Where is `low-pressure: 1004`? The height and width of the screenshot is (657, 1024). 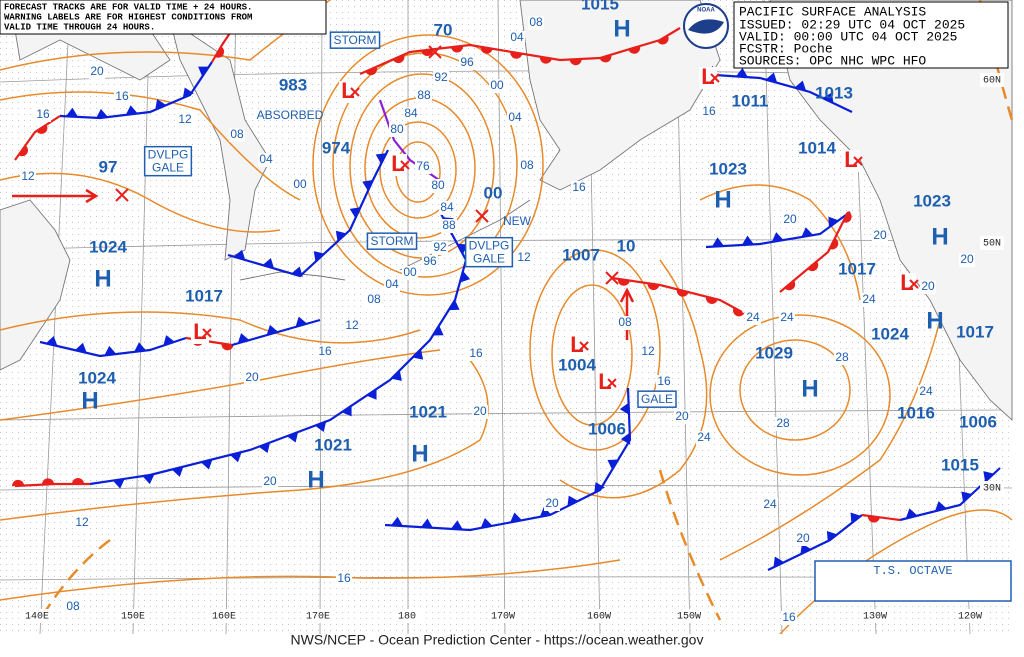 low-pressure: 1004 is located at coordinates (577, 364).